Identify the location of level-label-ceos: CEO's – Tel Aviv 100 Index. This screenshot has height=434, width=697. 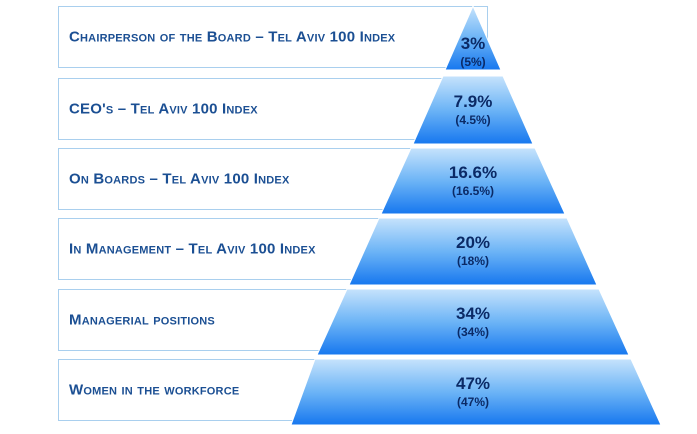
(163, 109).